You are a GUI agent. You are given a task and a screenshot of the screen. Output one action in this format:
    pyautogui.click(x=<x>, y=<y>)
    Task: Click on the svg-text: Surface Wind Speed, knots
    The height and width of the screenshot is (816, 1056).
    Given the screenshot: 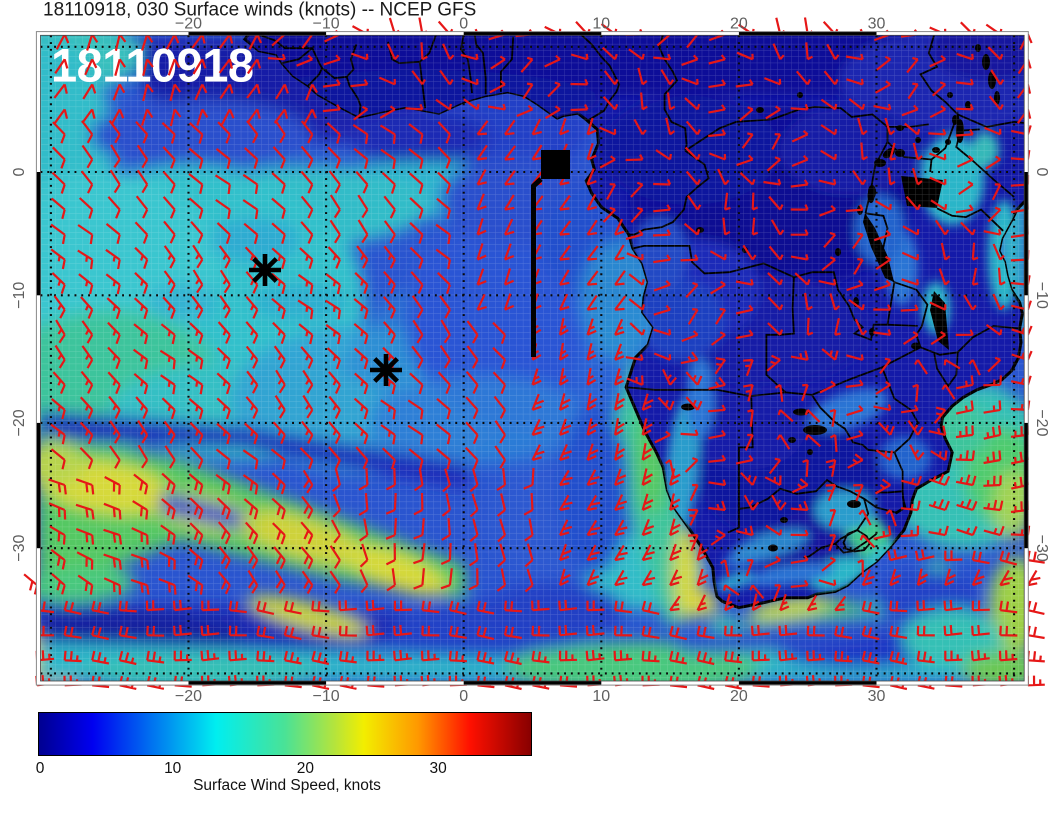 What is the action you would take?
    pyautogui.click(x=287, y=785)
    